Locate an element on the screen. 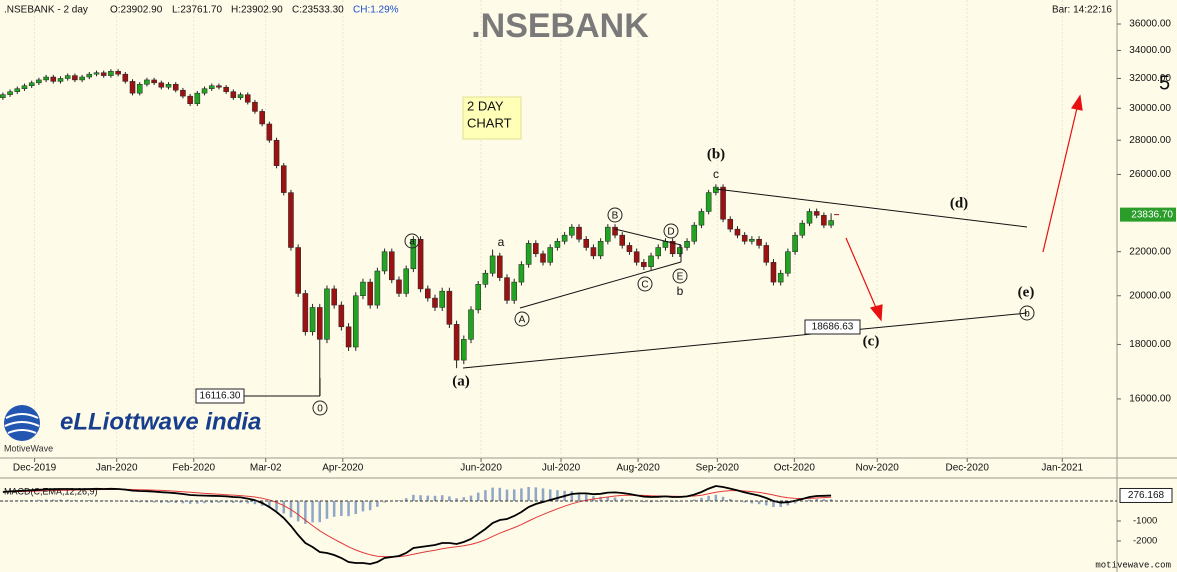  price-note: 16116.30 is located at coordinates (220, 396).